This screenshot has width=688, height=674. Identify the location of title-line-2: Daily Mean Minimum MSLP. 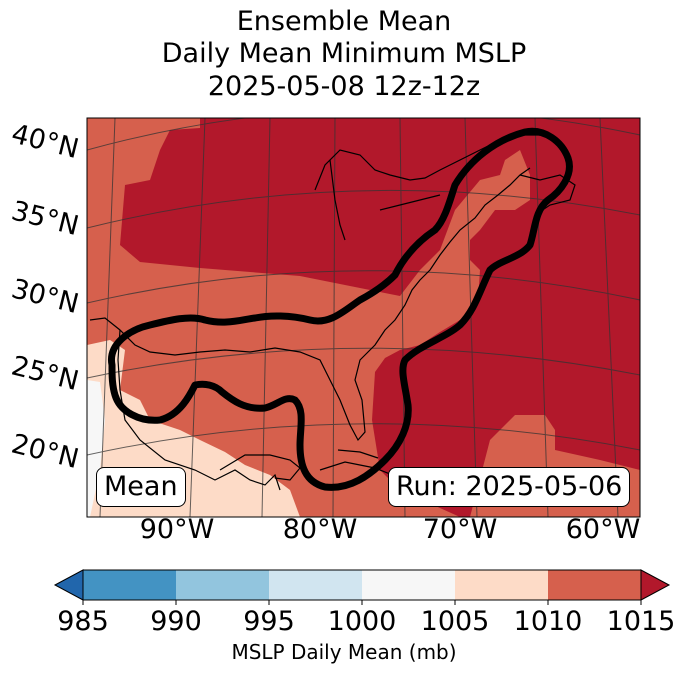
(344, 53).